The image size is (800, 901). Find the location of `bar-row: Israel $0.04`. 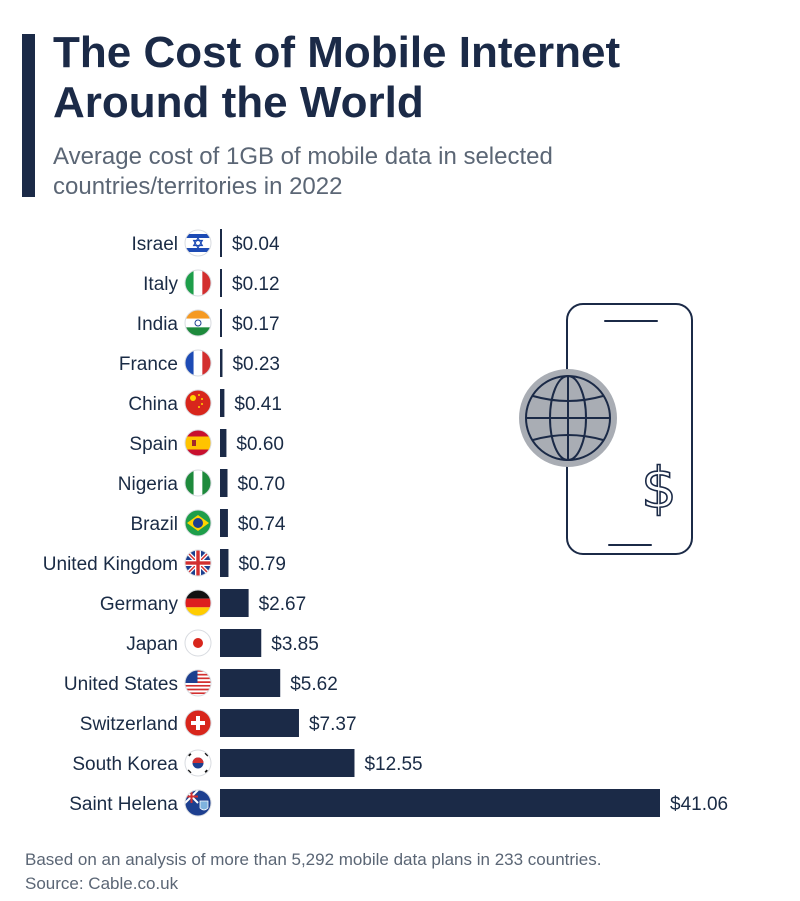

bar-row: Israel $0.04 is located at coordinates (206, 243).